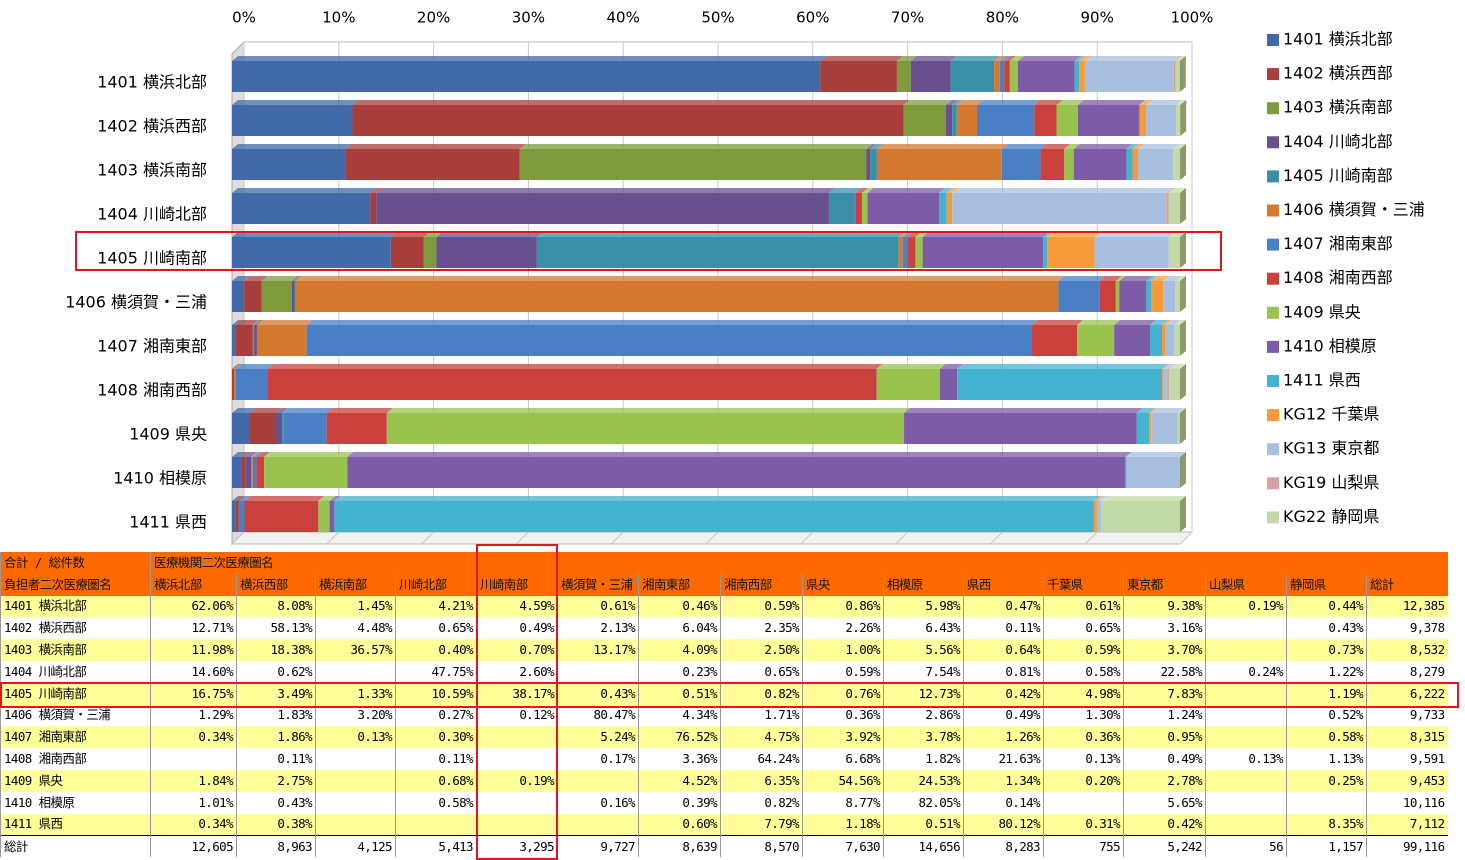  I want to click on category-label: 1403 横浜南部, so click(152, 170).